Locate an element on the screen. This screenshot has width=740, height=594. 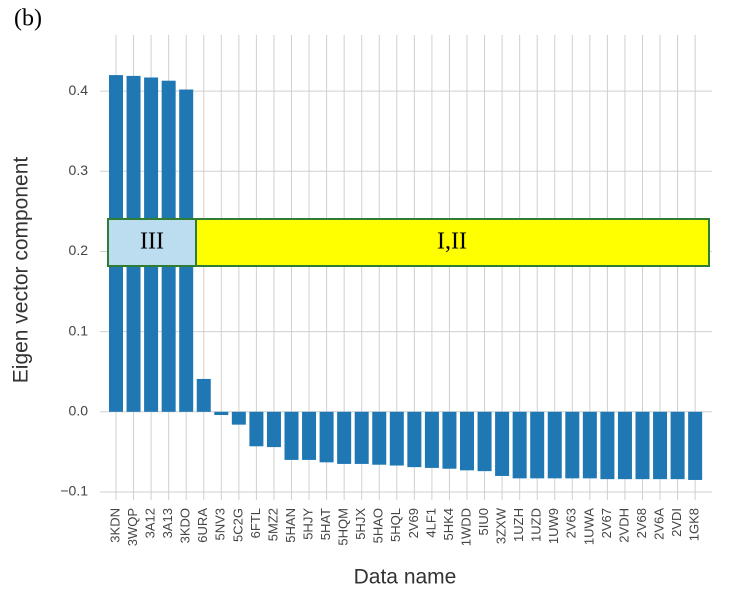
x-tick-label: 5MZ2 is located at coordinates (272, 524).